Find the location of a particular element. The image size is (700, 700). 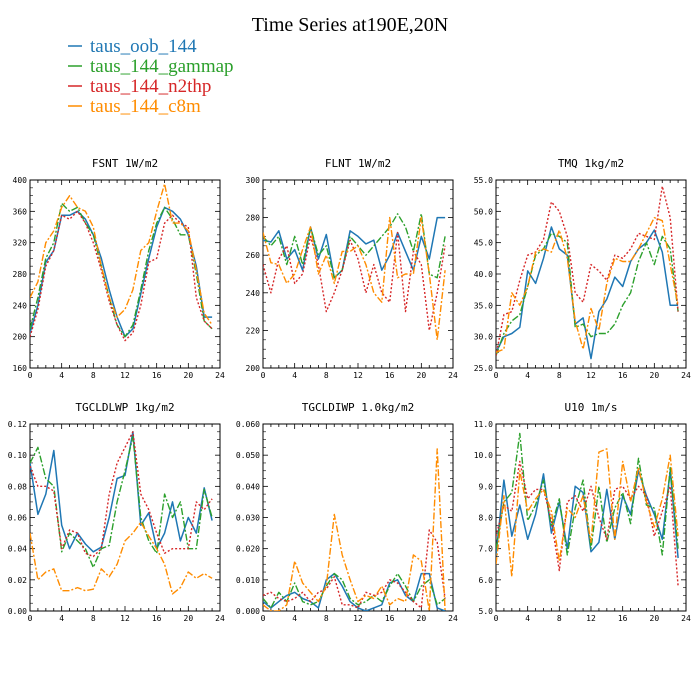

y-tick-label: 0.00 is located at coordinates (17, 611).